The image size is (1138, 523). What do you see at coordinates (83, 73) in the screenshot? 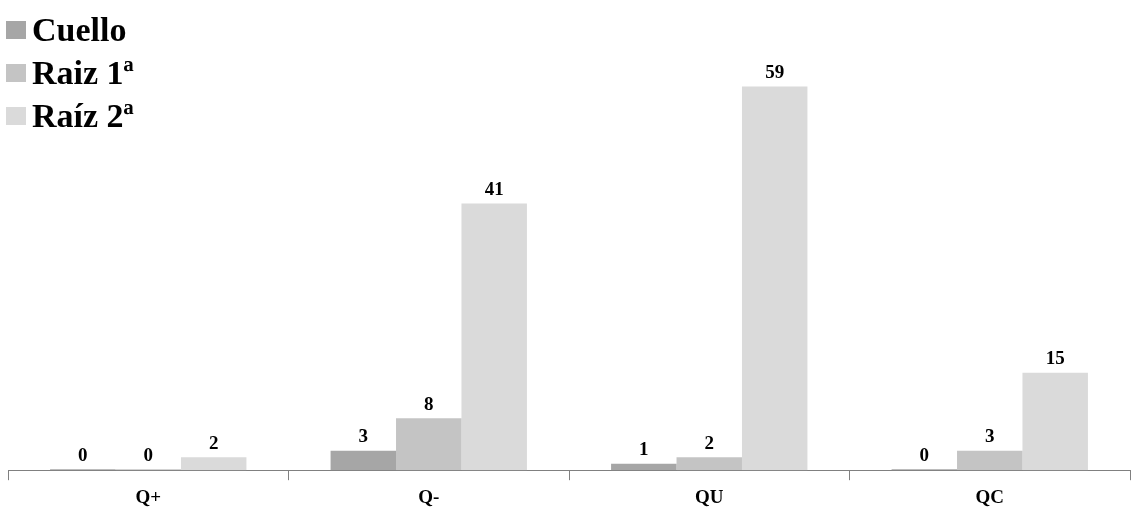
I see `legend-label: Raiz 1ª` at bounding box center [83, 73].